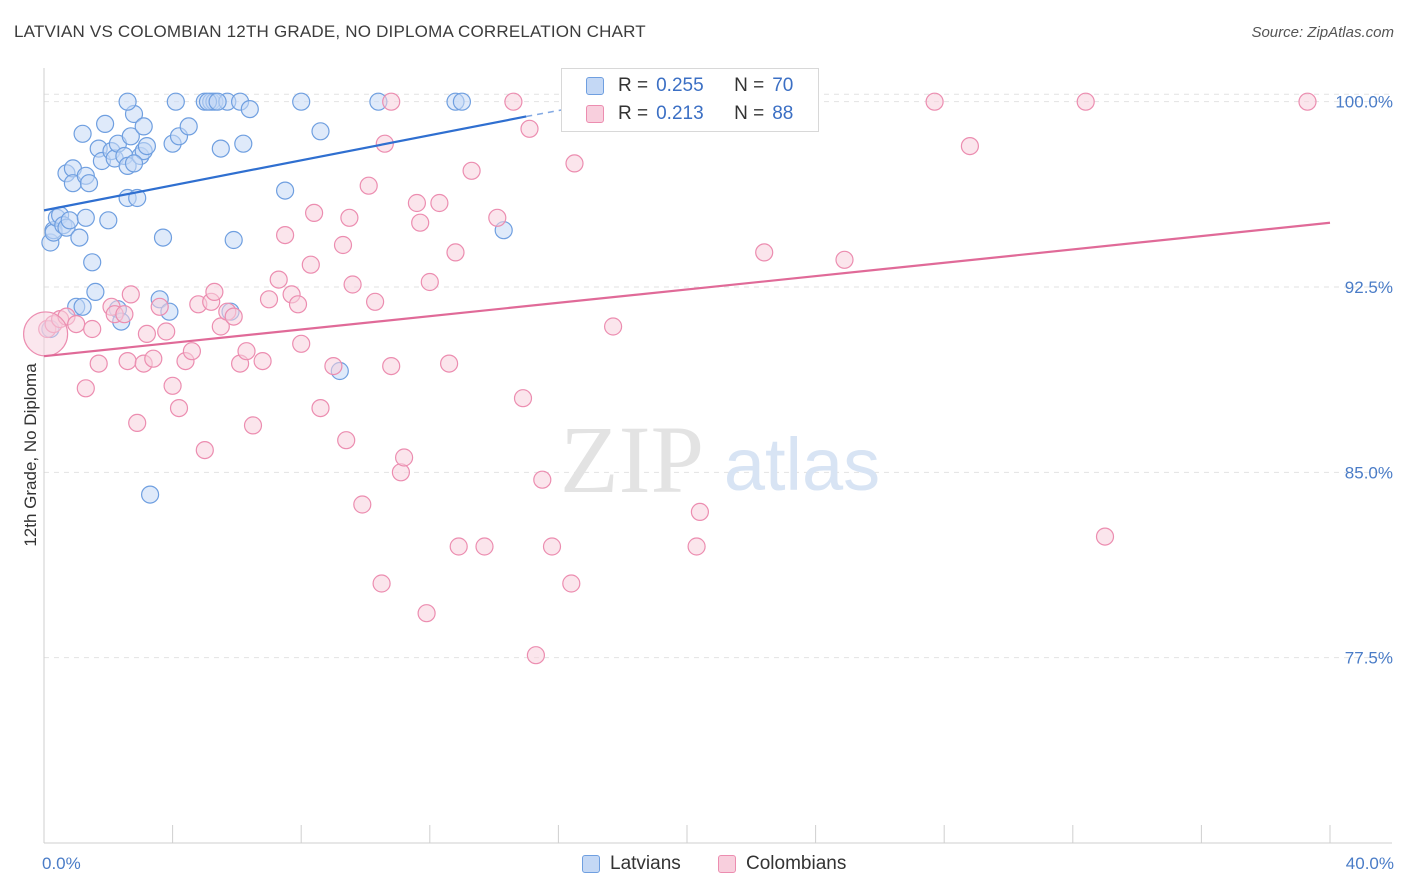 The height and width of the screenshot is (892, 1406). I want to click on legend-n-value: 88, so click(783, 113).